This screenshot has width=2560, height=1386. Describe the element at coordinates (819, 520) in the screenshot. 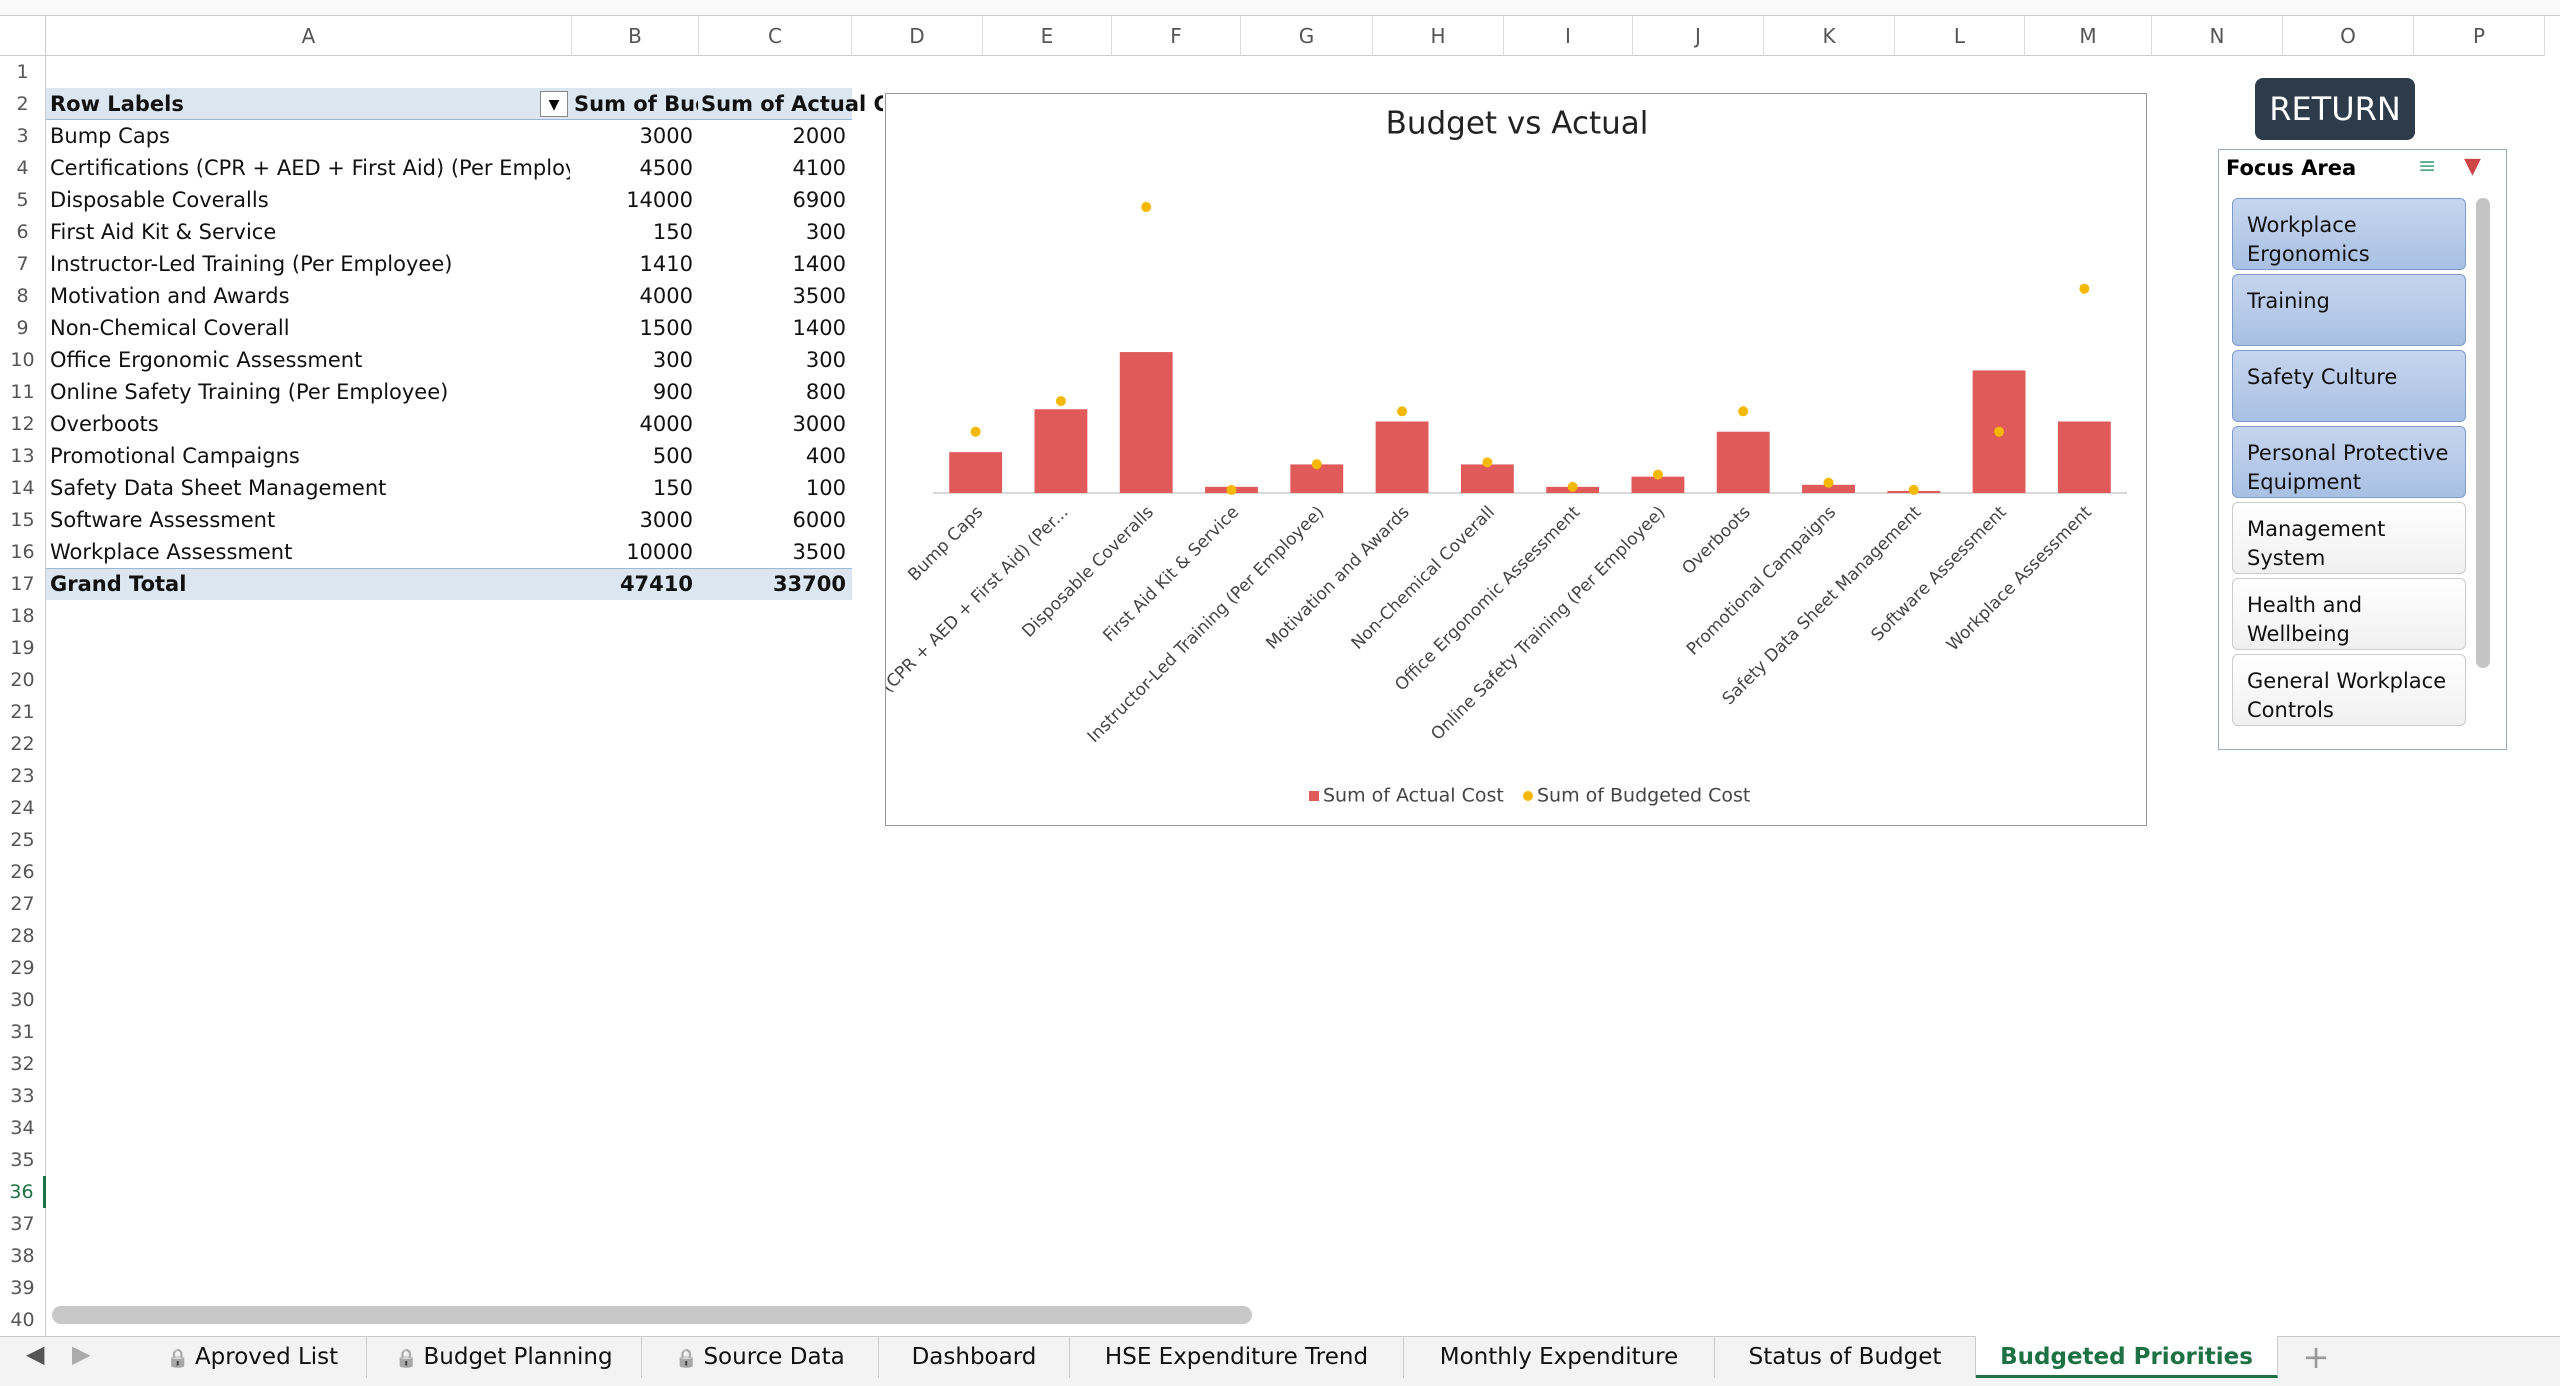

I see `actual-cell: 6000` at that location.